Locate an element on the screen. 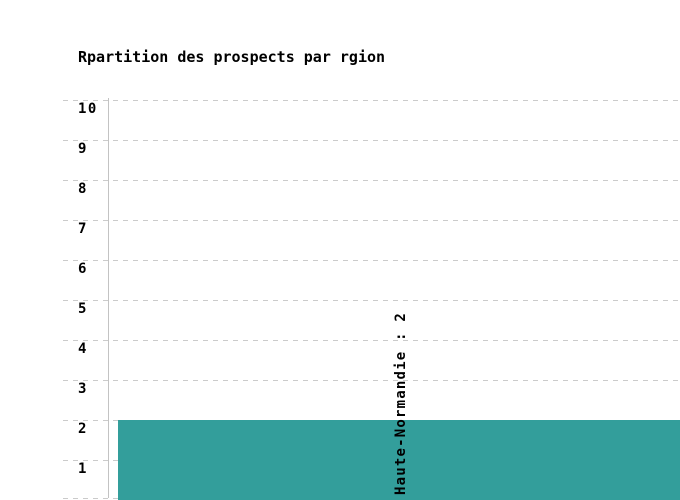 The height and width of the screenshot is (500, 680). y-axis-line is located at coordinates (108, 298).